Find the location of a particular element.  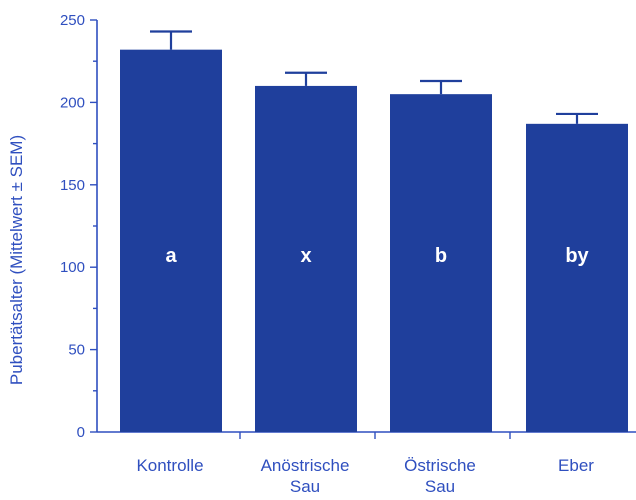

y-tick-label: 100 is located at coordinates (72, 267).